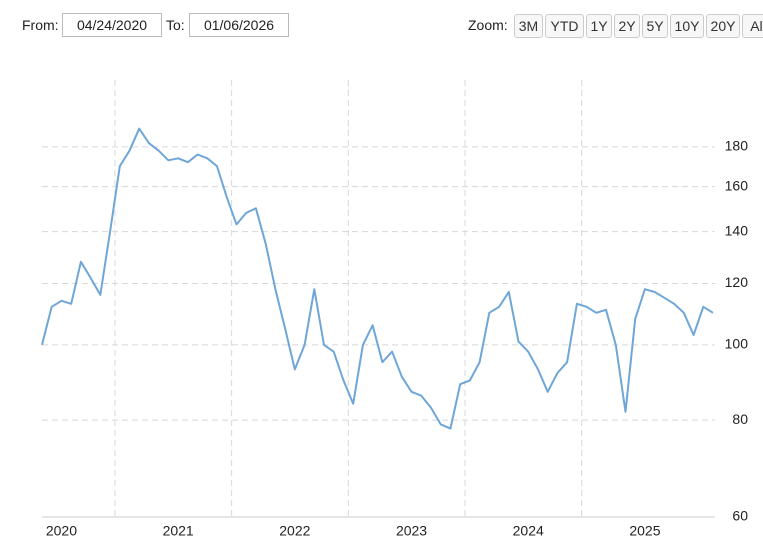 The height and width of the screenshot is (545, 763). I want to click on y-tick-label: 160, so click(737, 185).